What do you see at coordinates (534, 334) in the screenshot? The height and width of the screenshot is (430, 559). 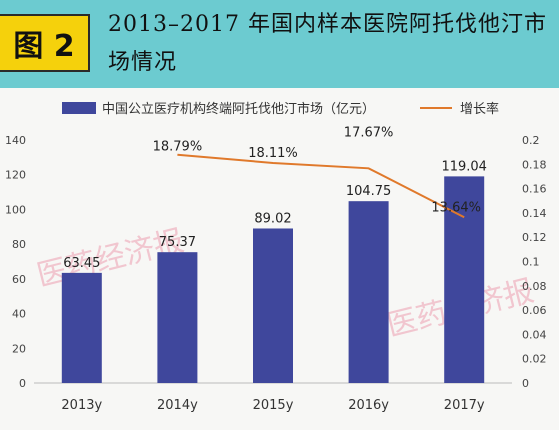 I see `y-right-tick-label: 0.04` at bounding box center [534, 334].